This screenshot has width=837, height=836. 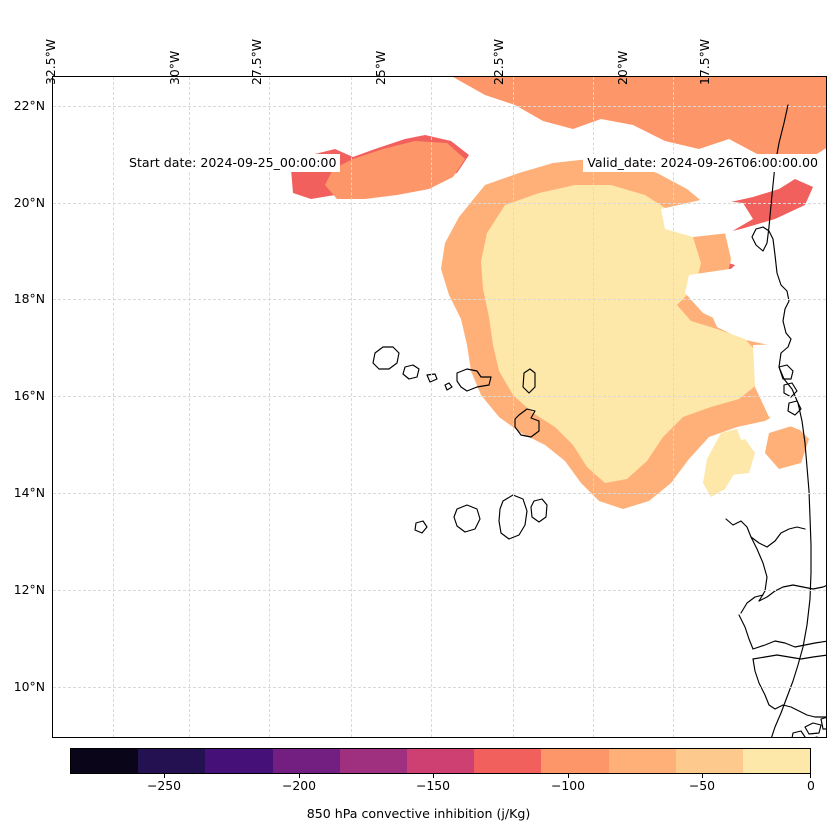 What do you see at coordinates (622, 67) in the screenshot?
I see `xtick-label: 20°W` at bounding box center [622, 67].